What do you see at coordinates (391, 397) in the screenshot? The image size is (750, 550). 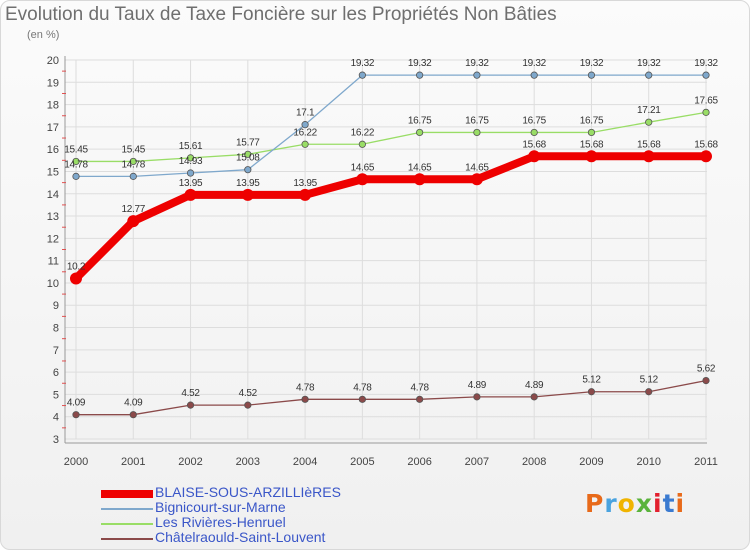 I see `series-line-chatelraould` at bounding box center [391, 397].